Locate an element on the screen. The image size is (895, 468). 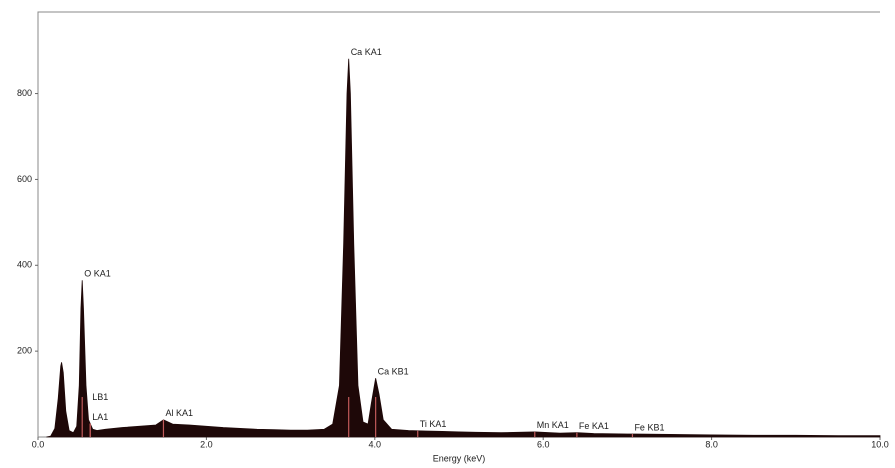
peak-label: Ca KA1 is located at coordinates (366, 52).